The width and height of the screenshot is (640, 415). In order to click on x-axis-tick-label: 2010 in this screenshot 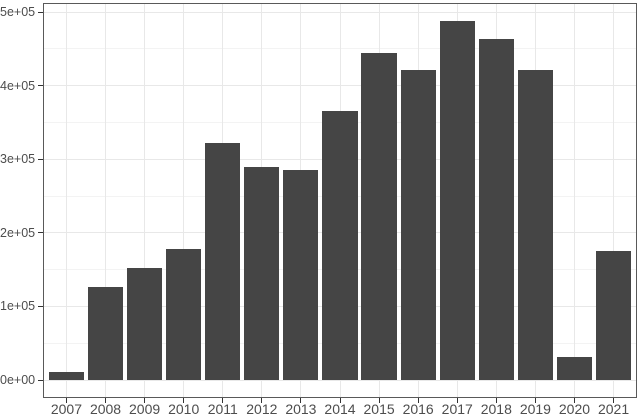, I will do `click(184, 408)`.